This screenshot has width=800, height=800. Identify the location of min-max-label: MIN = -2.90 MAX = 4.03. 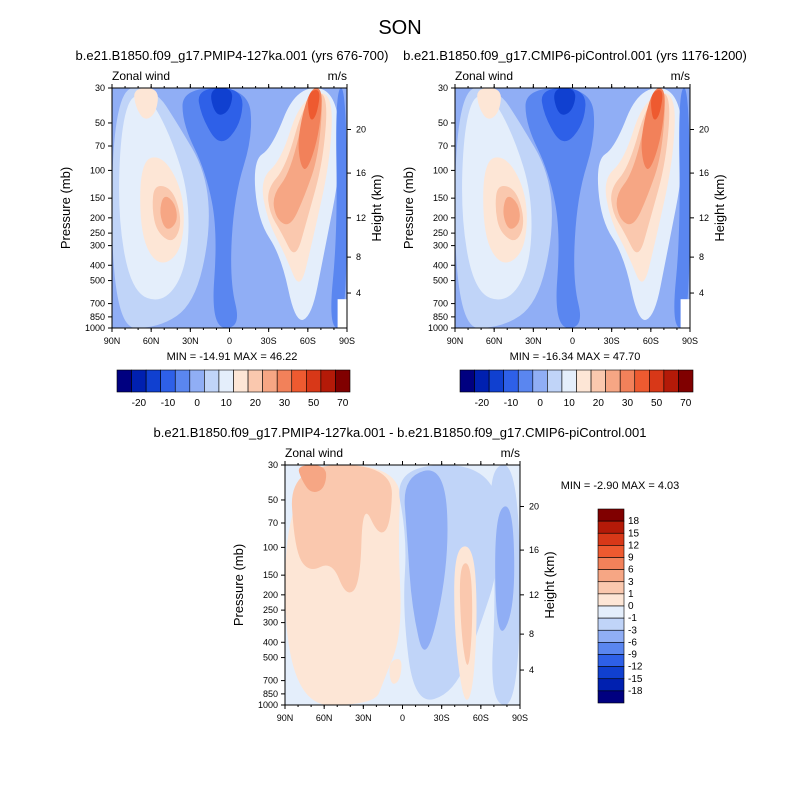
(620, 486).